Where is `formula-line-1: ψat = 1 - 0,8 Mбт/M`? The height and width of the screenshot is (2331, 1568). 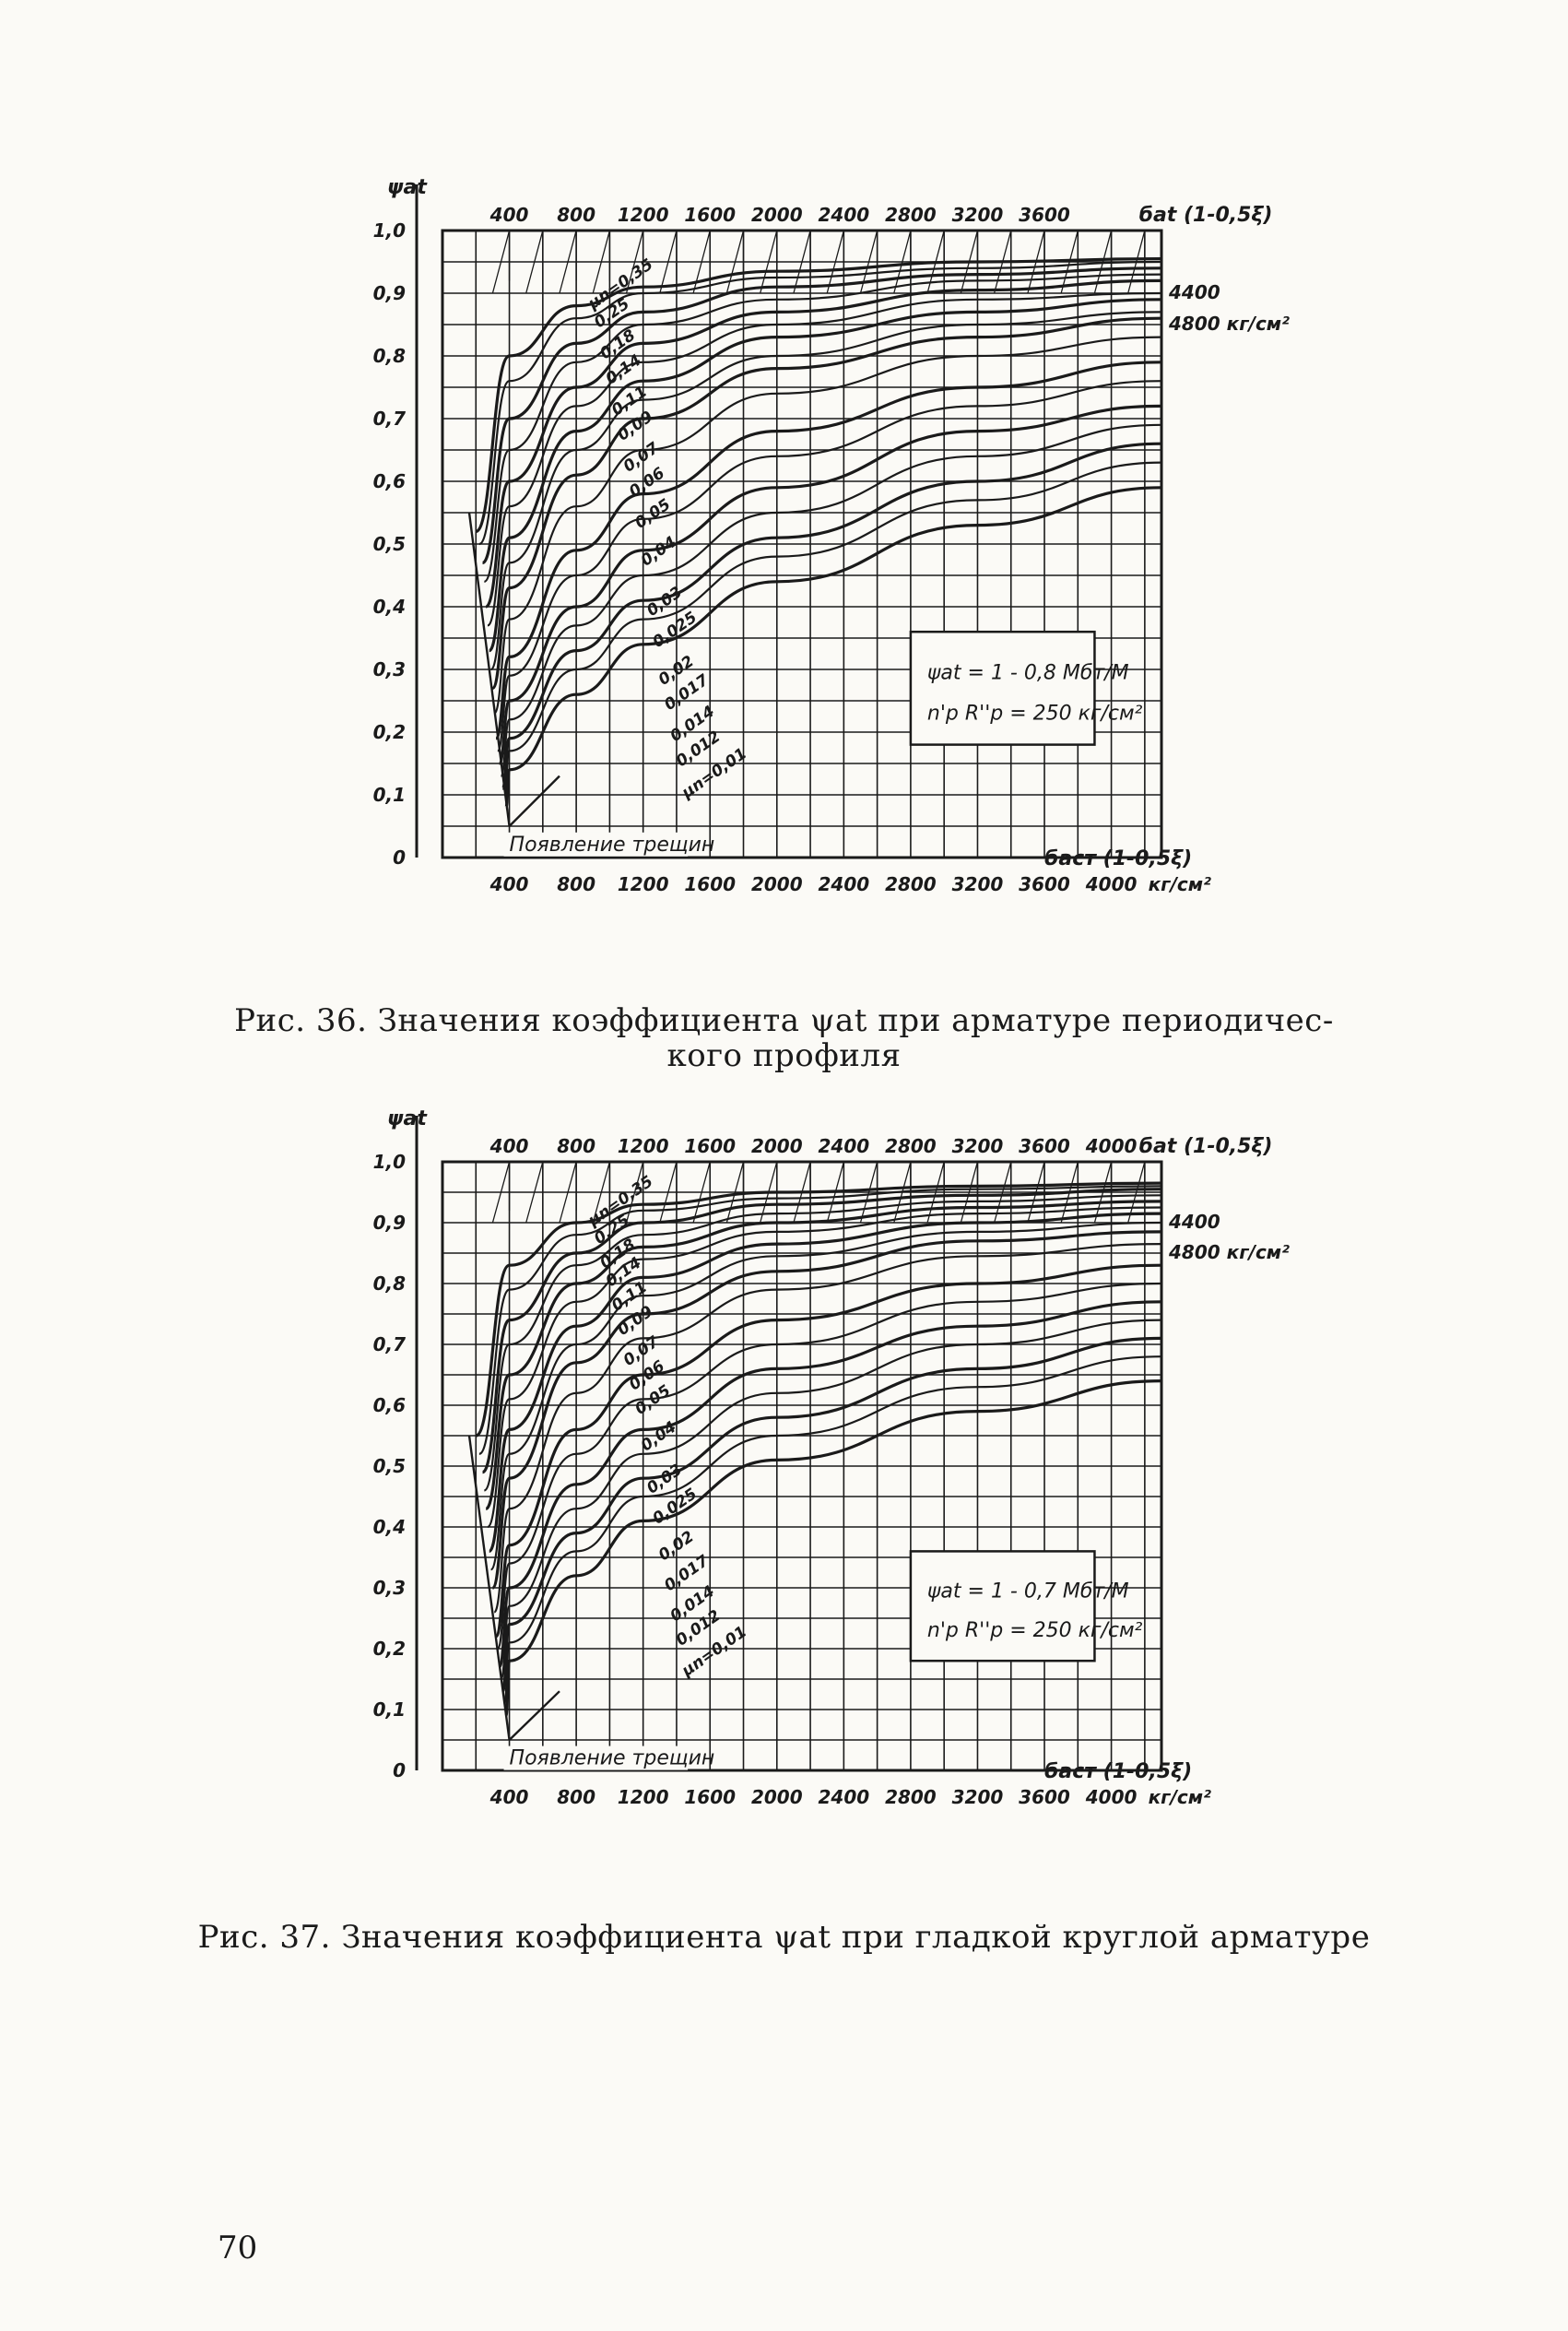
formula-line-1: ψat = 1 - 0,8 Mбт/M is located at coordinates (1028, 673).